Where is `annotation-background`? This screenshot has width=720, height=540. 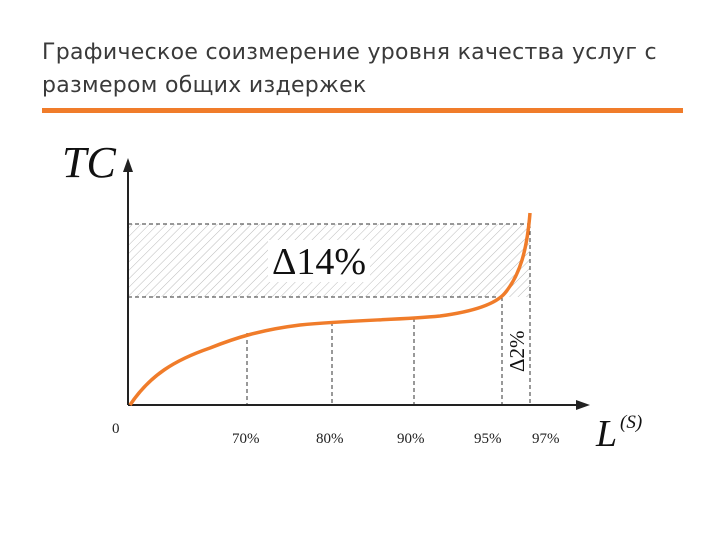
annotation-background is located at coordinates (319, 261).